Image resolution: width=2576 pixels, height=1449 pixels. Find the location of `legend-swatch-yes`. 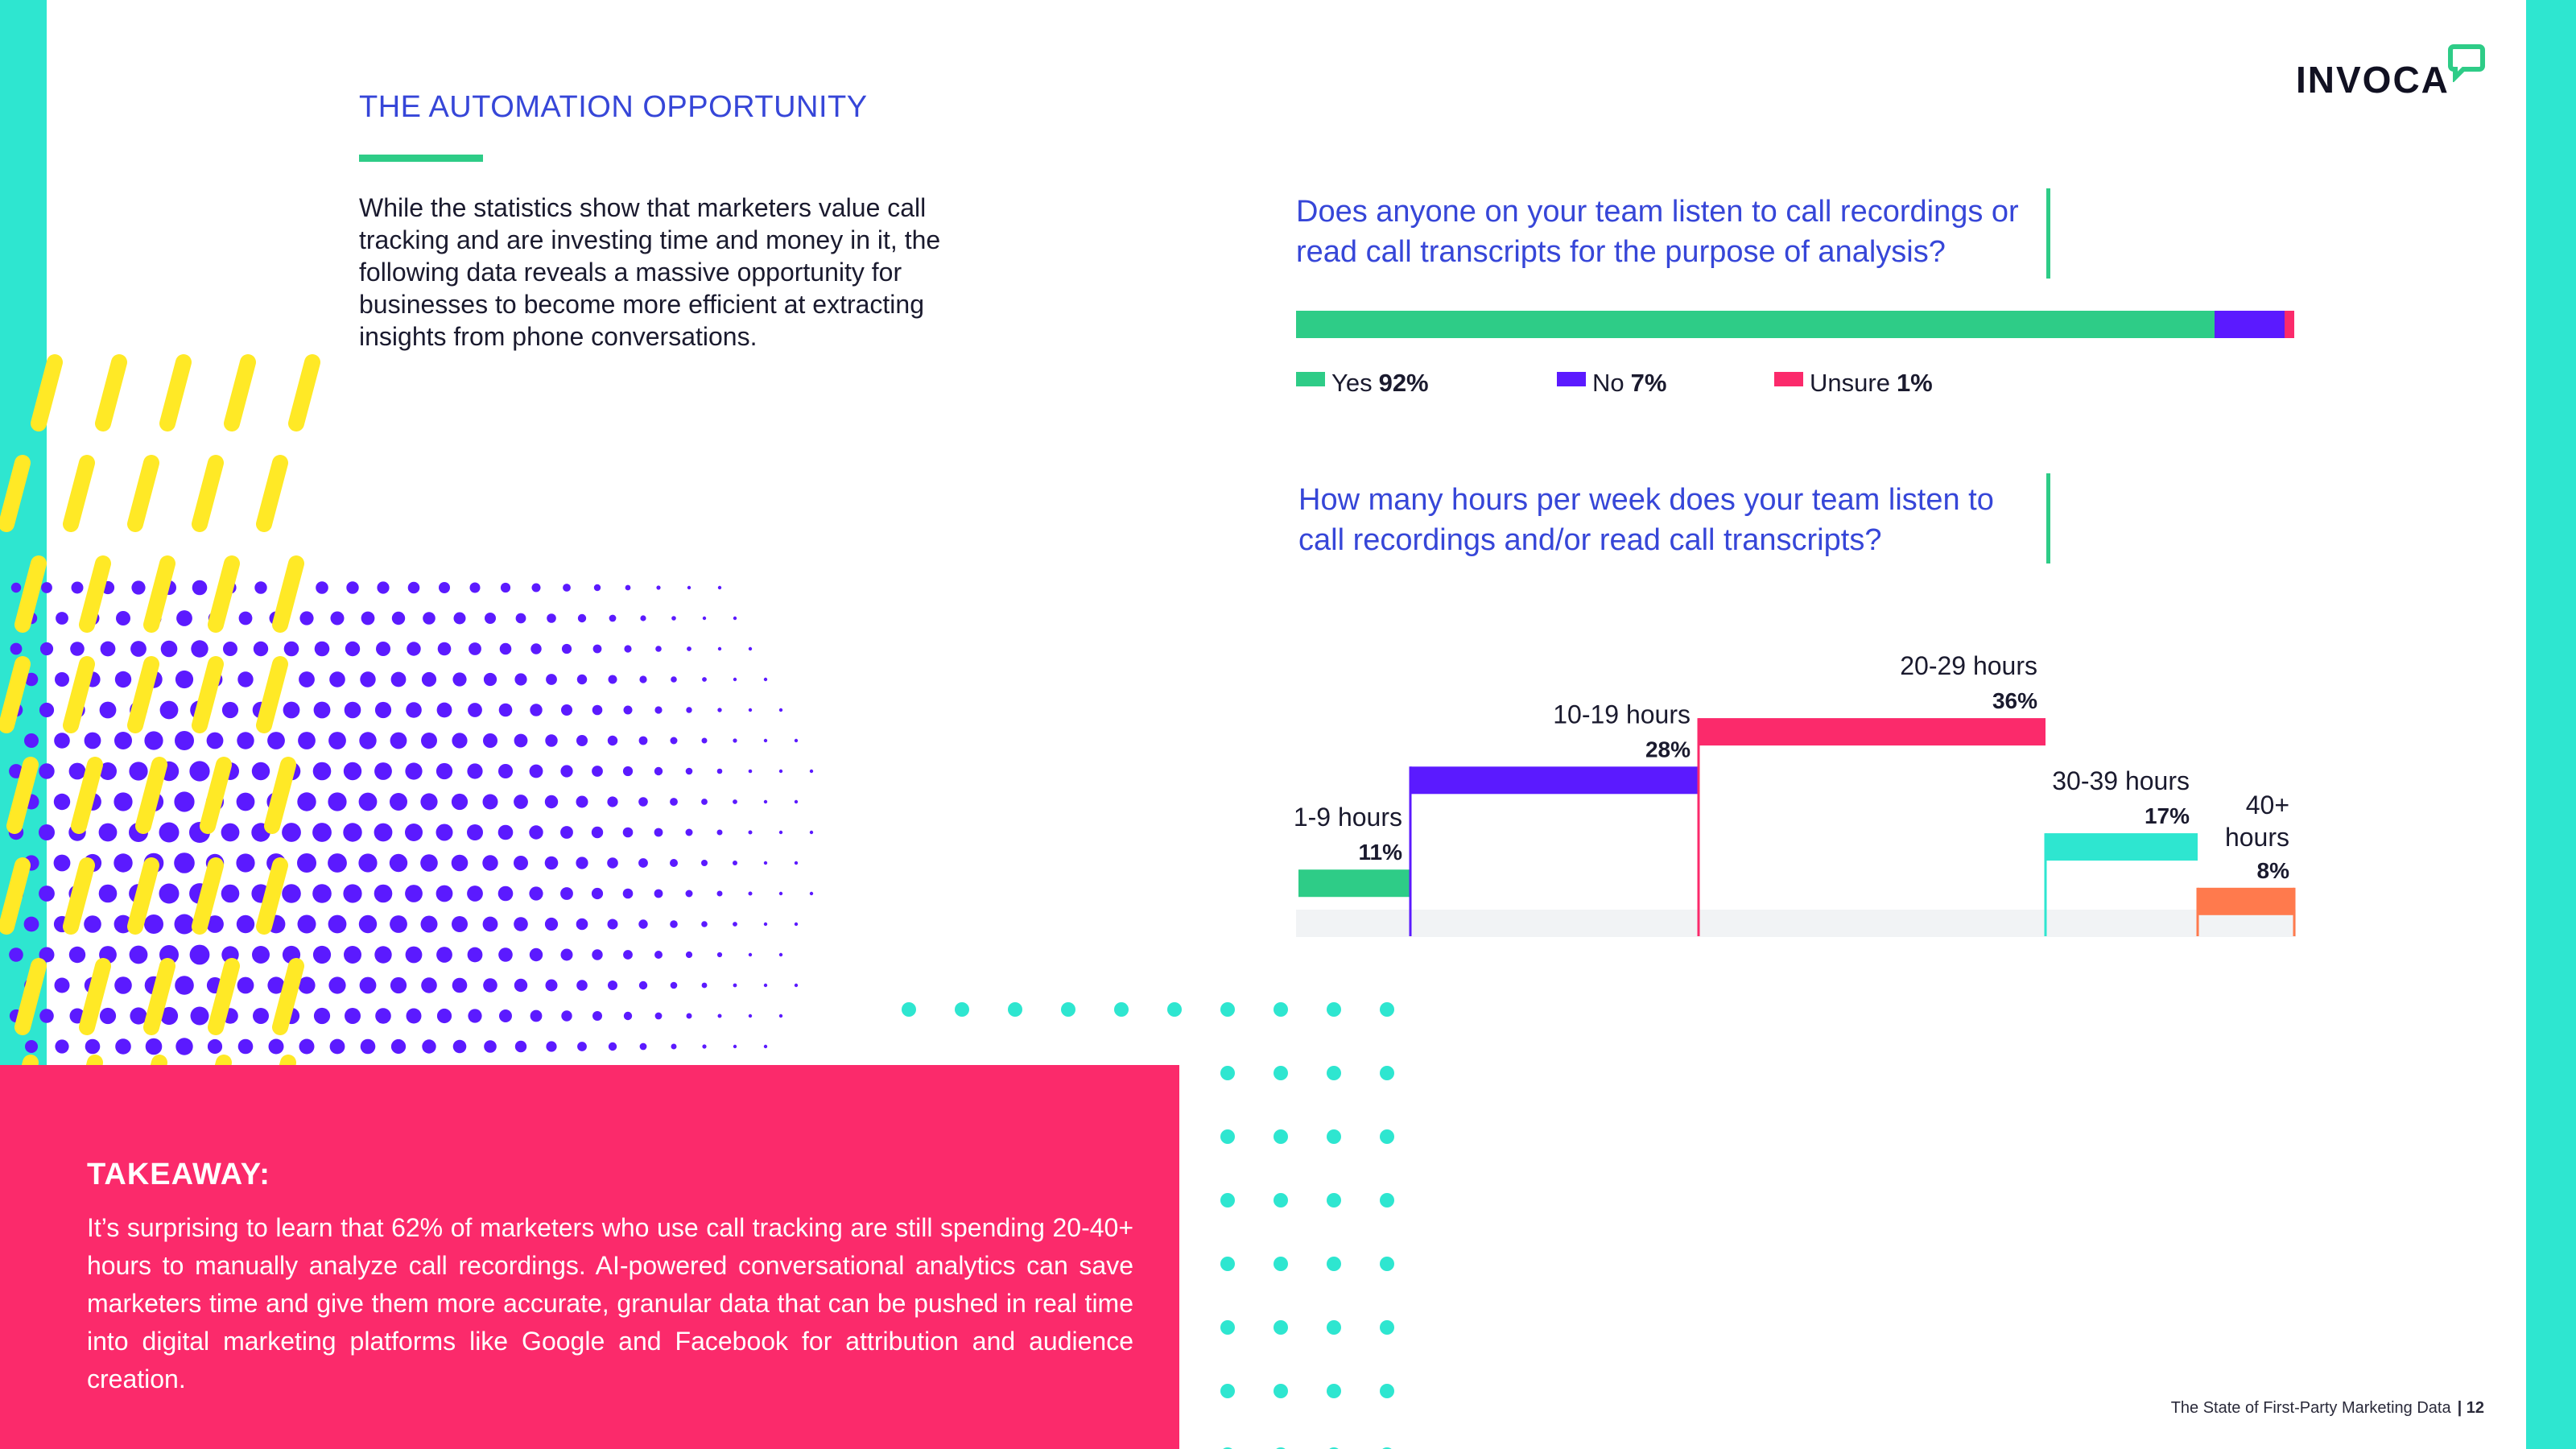

legend-swatch-yes is located at coordinates (1310, 379).